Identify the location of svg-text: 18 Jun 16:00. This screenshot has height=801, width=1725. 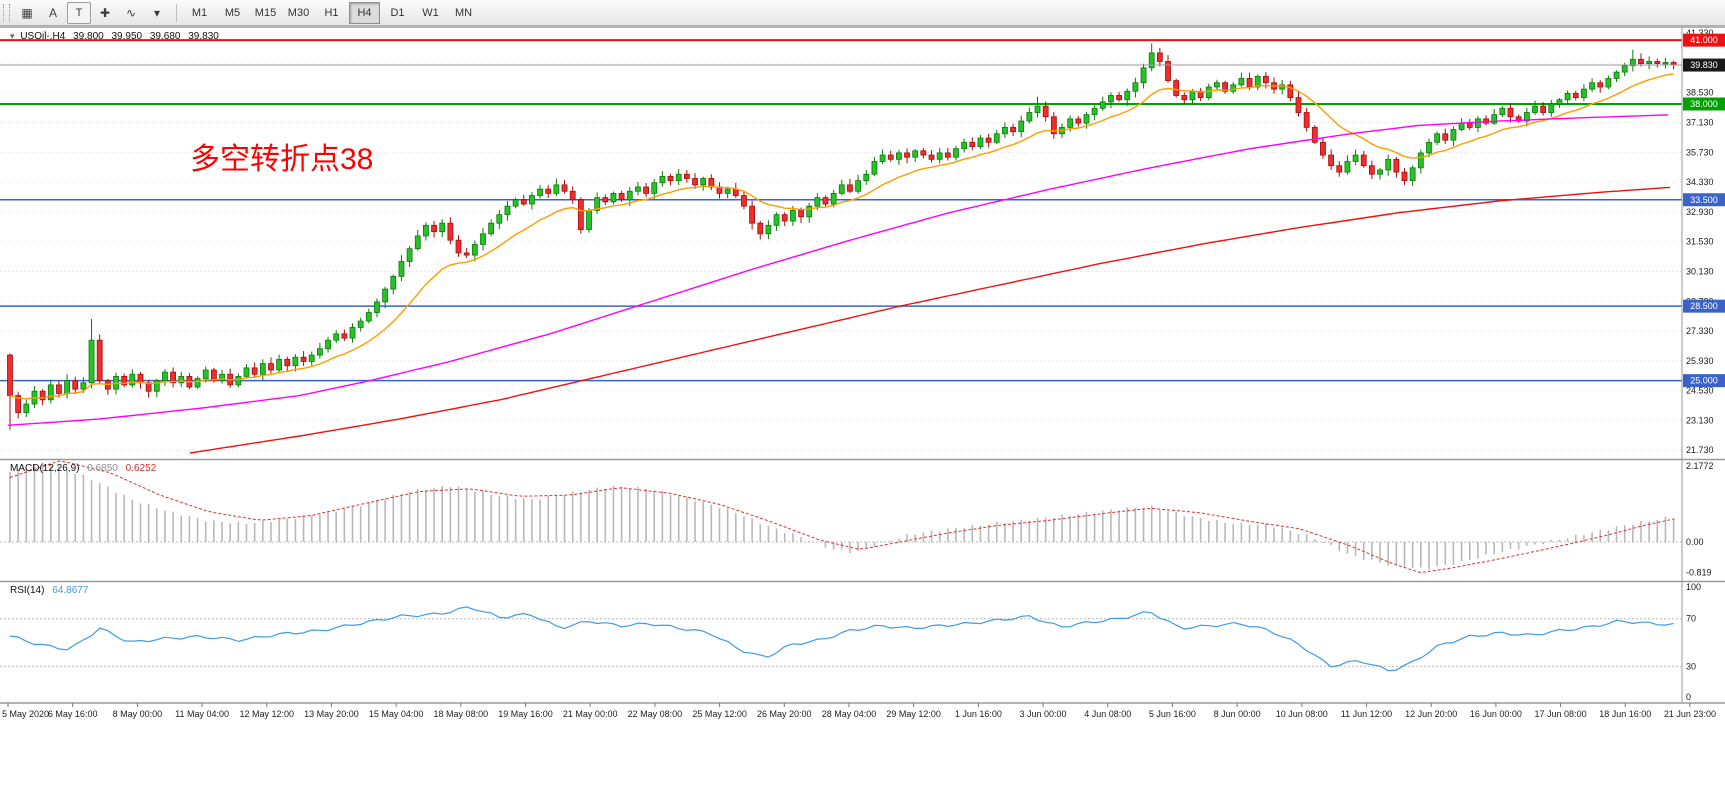
(1625, 714).